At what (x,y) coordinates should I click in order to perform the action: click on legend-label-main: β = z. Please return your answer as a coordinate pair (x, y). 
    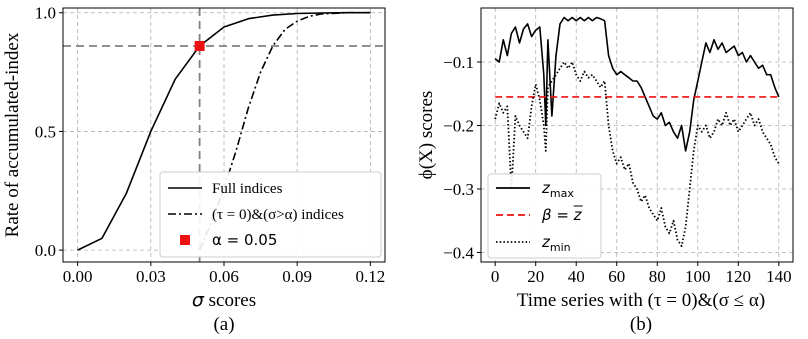
    Looking at the image, I should click on (562, 215).